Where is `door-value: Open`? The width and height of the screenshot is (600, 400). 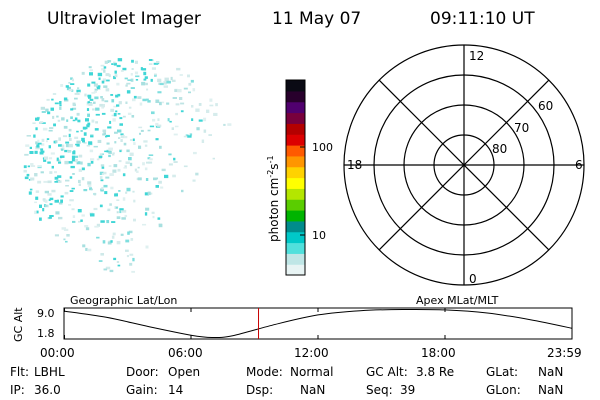 door-value: Open is located at coordinates (184, 372).